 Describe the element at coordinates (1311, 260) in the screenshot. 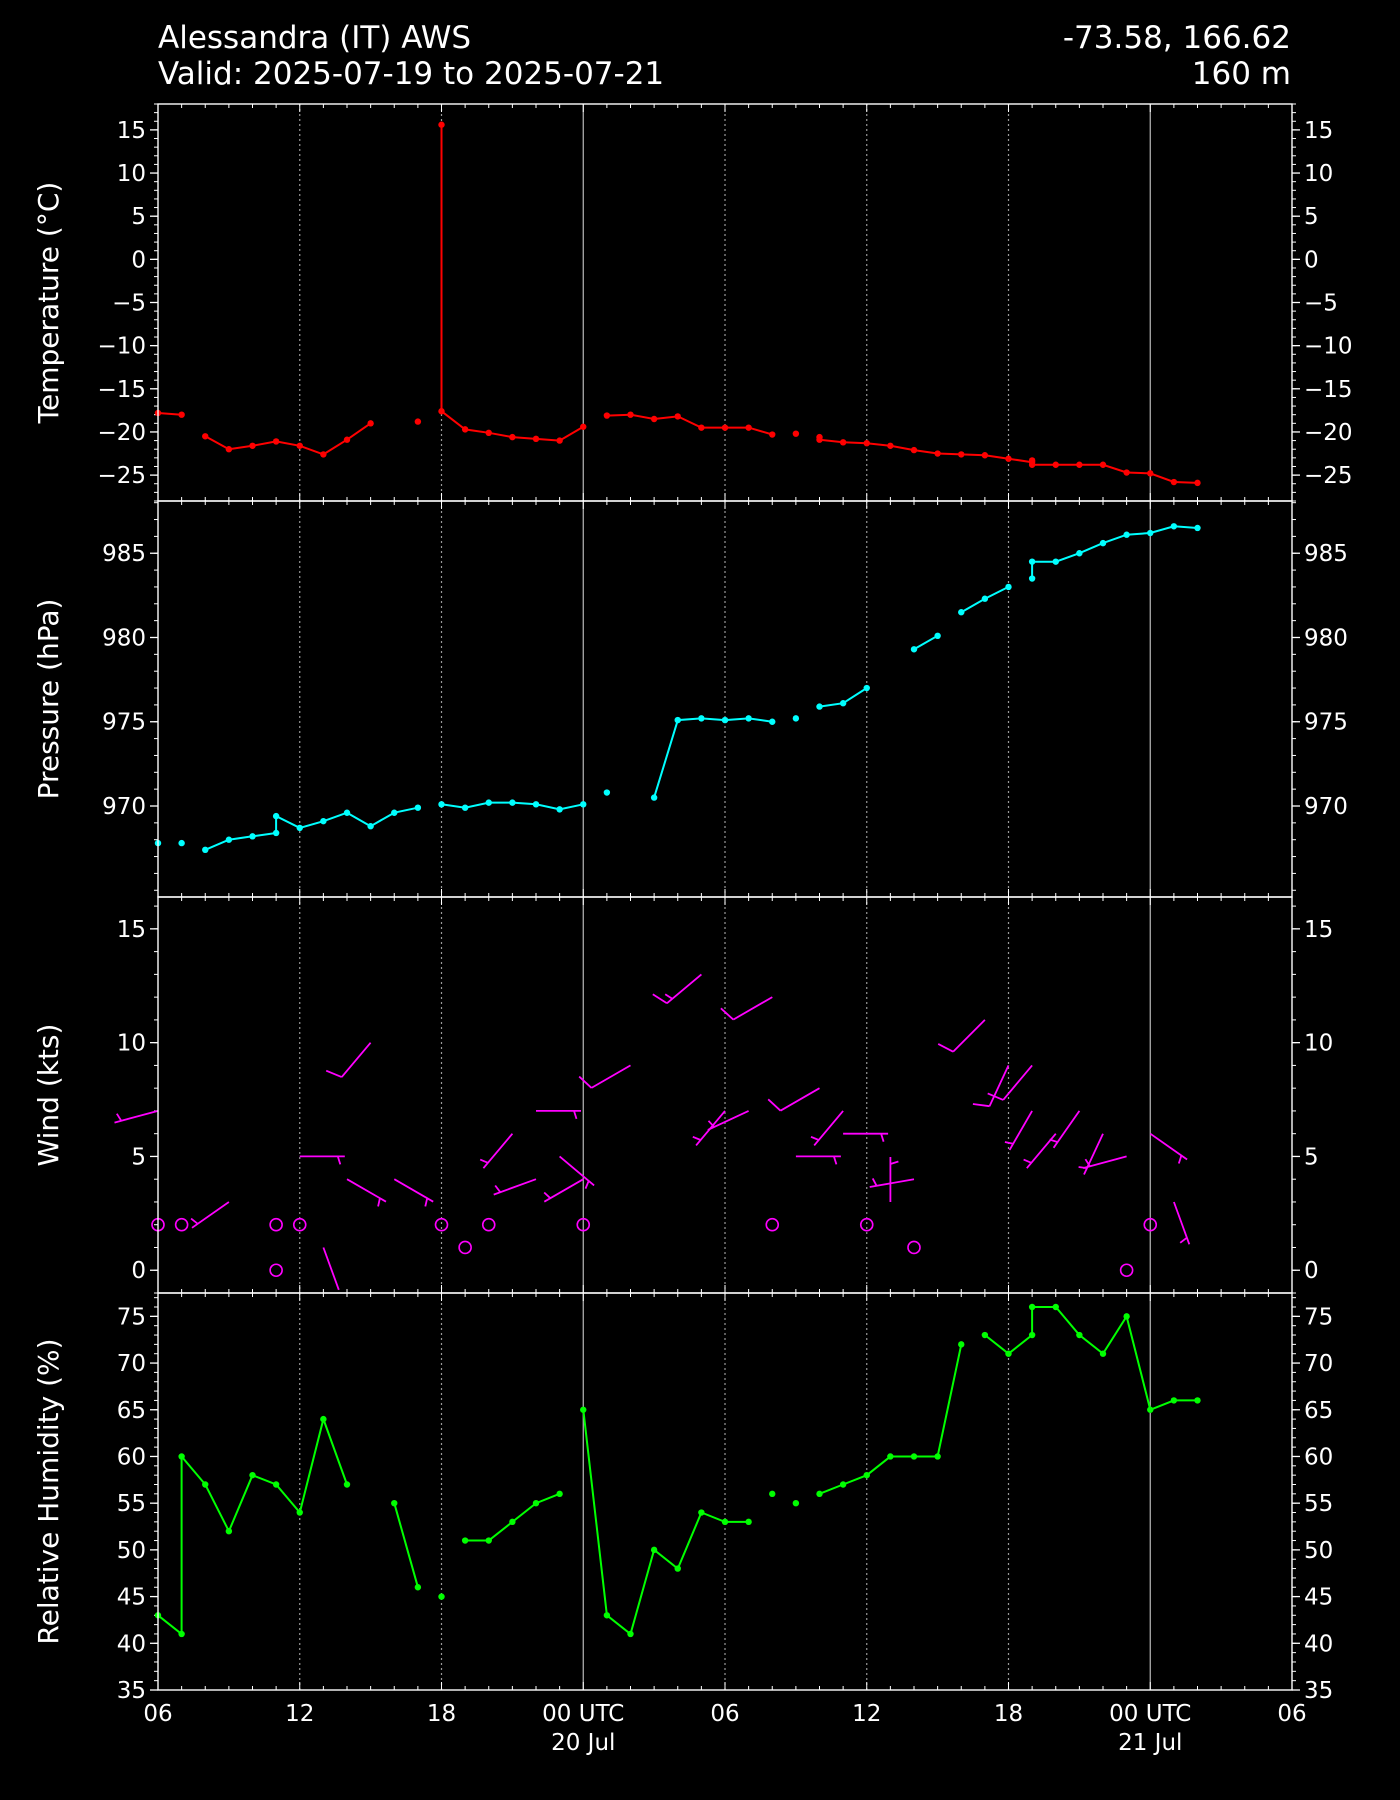

I see `temperature-ytick-label-right: 0` at that location.